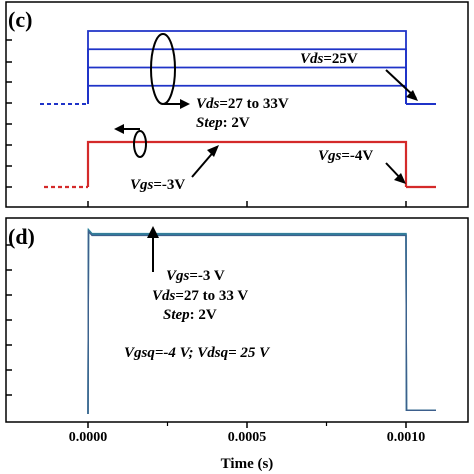 Image resolution: width=474 pixels, height=474 pixels. Describe the element at coordinates (236, 123) in the screenshot. I see `panel-c-step-val: : 2V` at that location.